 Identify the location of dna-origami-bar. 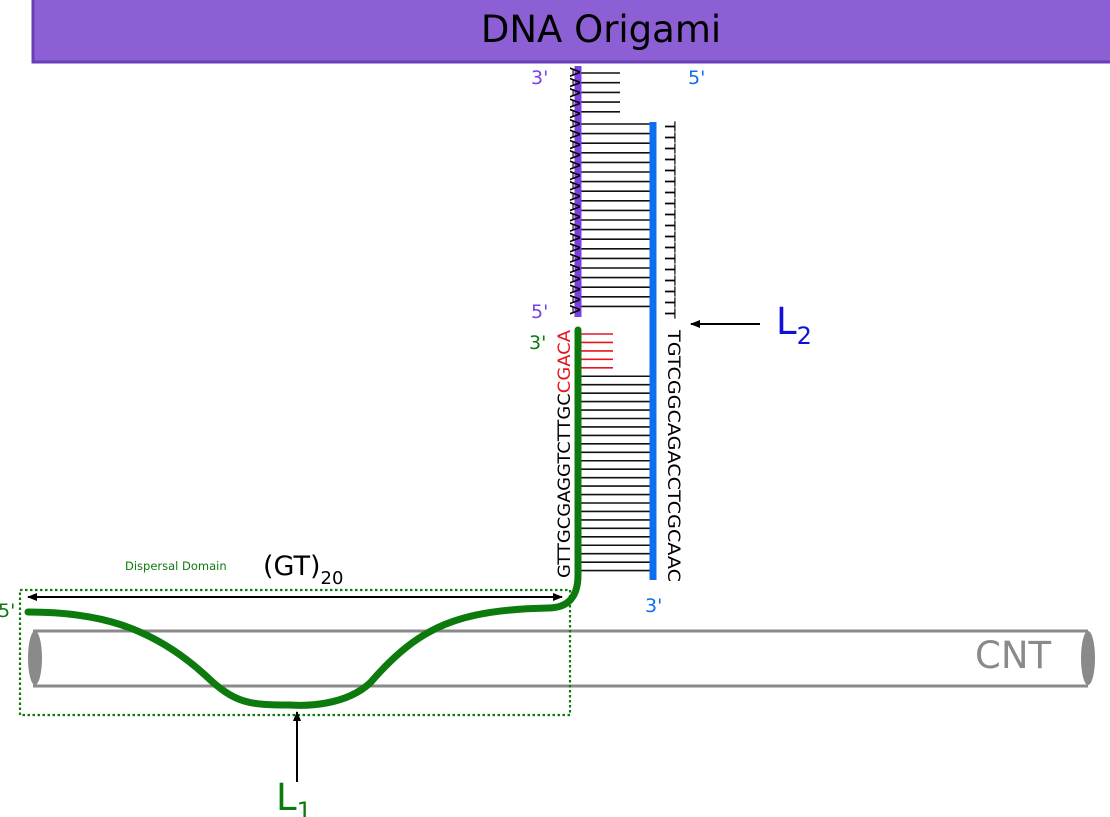
(570, 32).